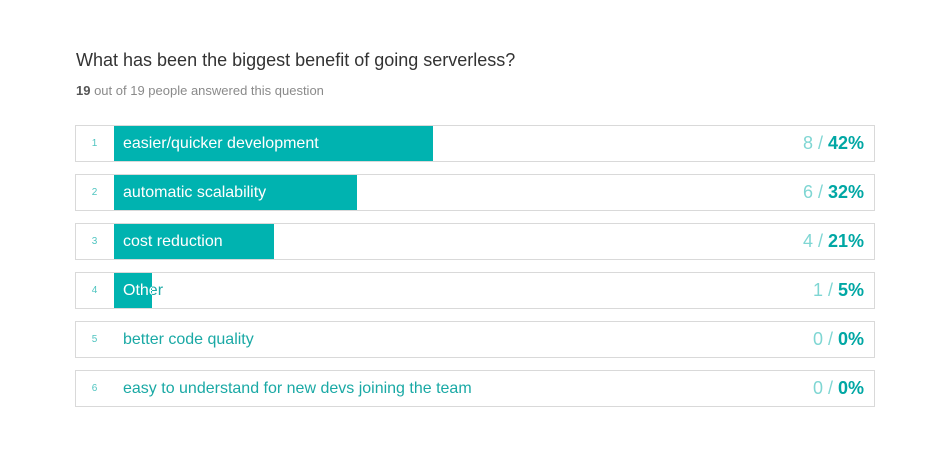  I want to click on answer-result: 8 / 42%, so click(833, 143).